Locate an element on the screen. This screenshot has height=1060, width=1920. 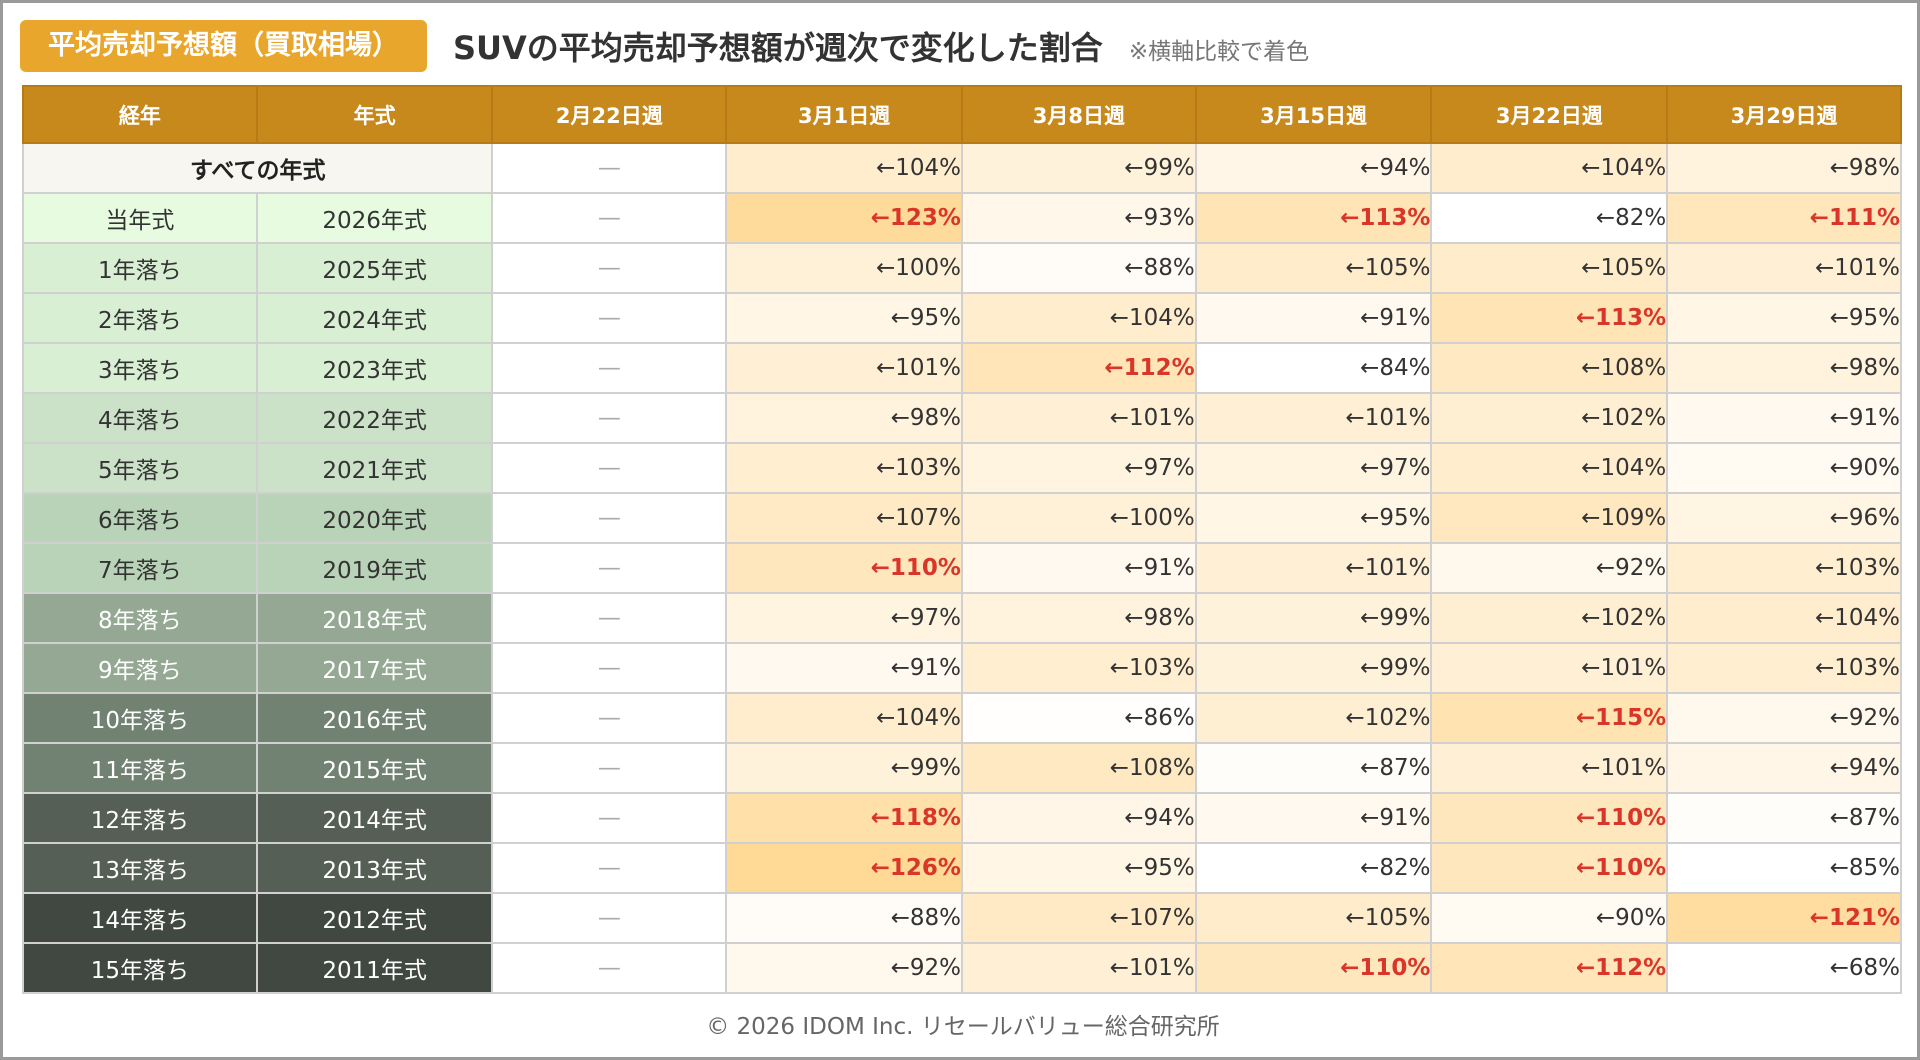
value-cell-week-4: ←97% is located at coordinates (1313, 468).